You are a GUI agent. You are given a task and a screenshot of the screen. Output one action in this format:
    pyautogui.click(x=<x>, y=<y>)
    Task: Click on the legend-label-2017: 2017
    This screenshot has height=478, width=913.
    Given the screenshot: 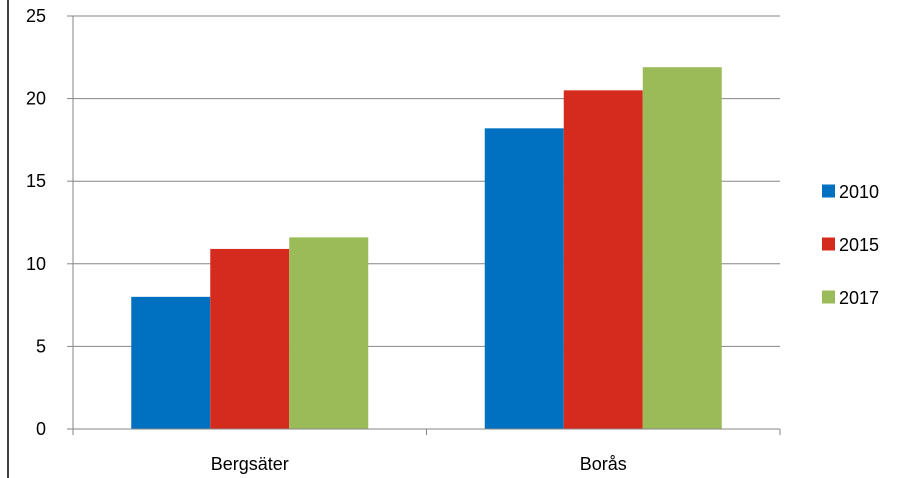 What is the action you would take?
    pyautogui.click(x=859, y=298)
    